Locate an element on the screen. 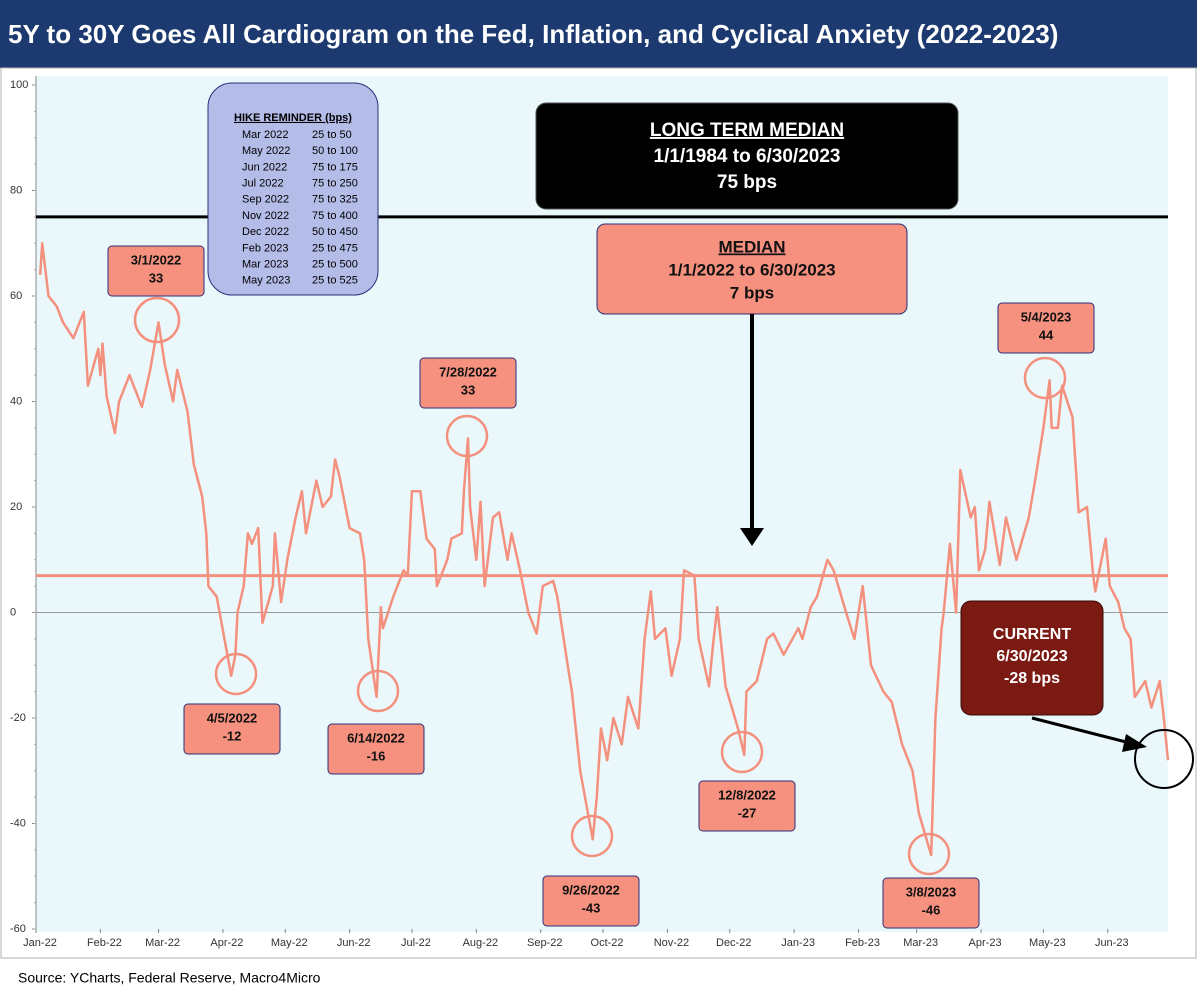 The image size is (1197, 1005). x-tick-label: Jan-23 is located at coordinates (798, 943).